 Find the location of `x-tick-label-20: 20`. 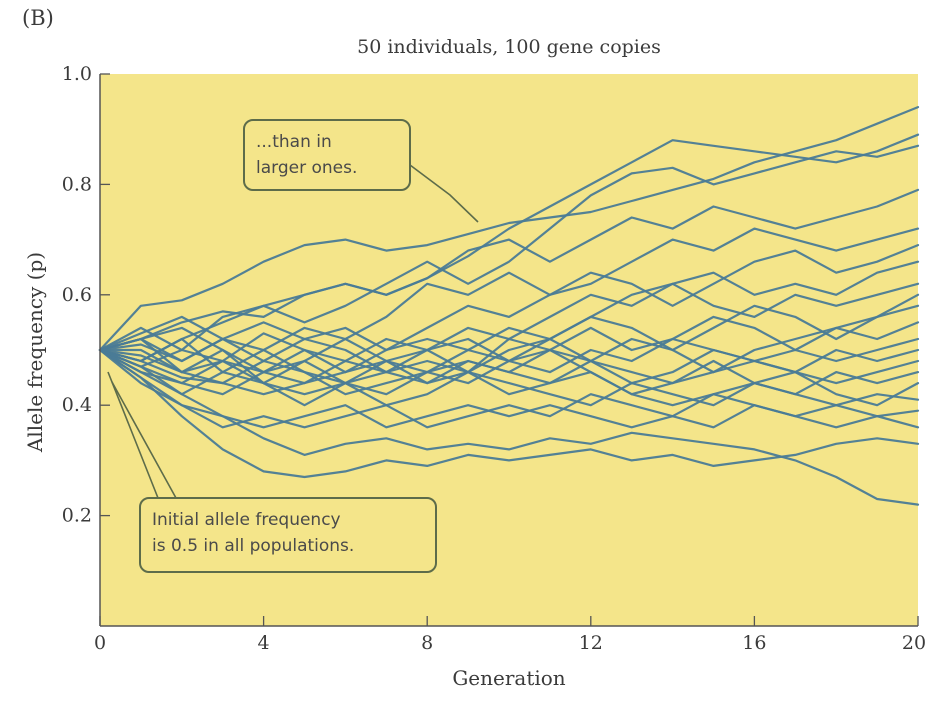

x-tick-label-20: 20 is located at coordinates (914, 643).